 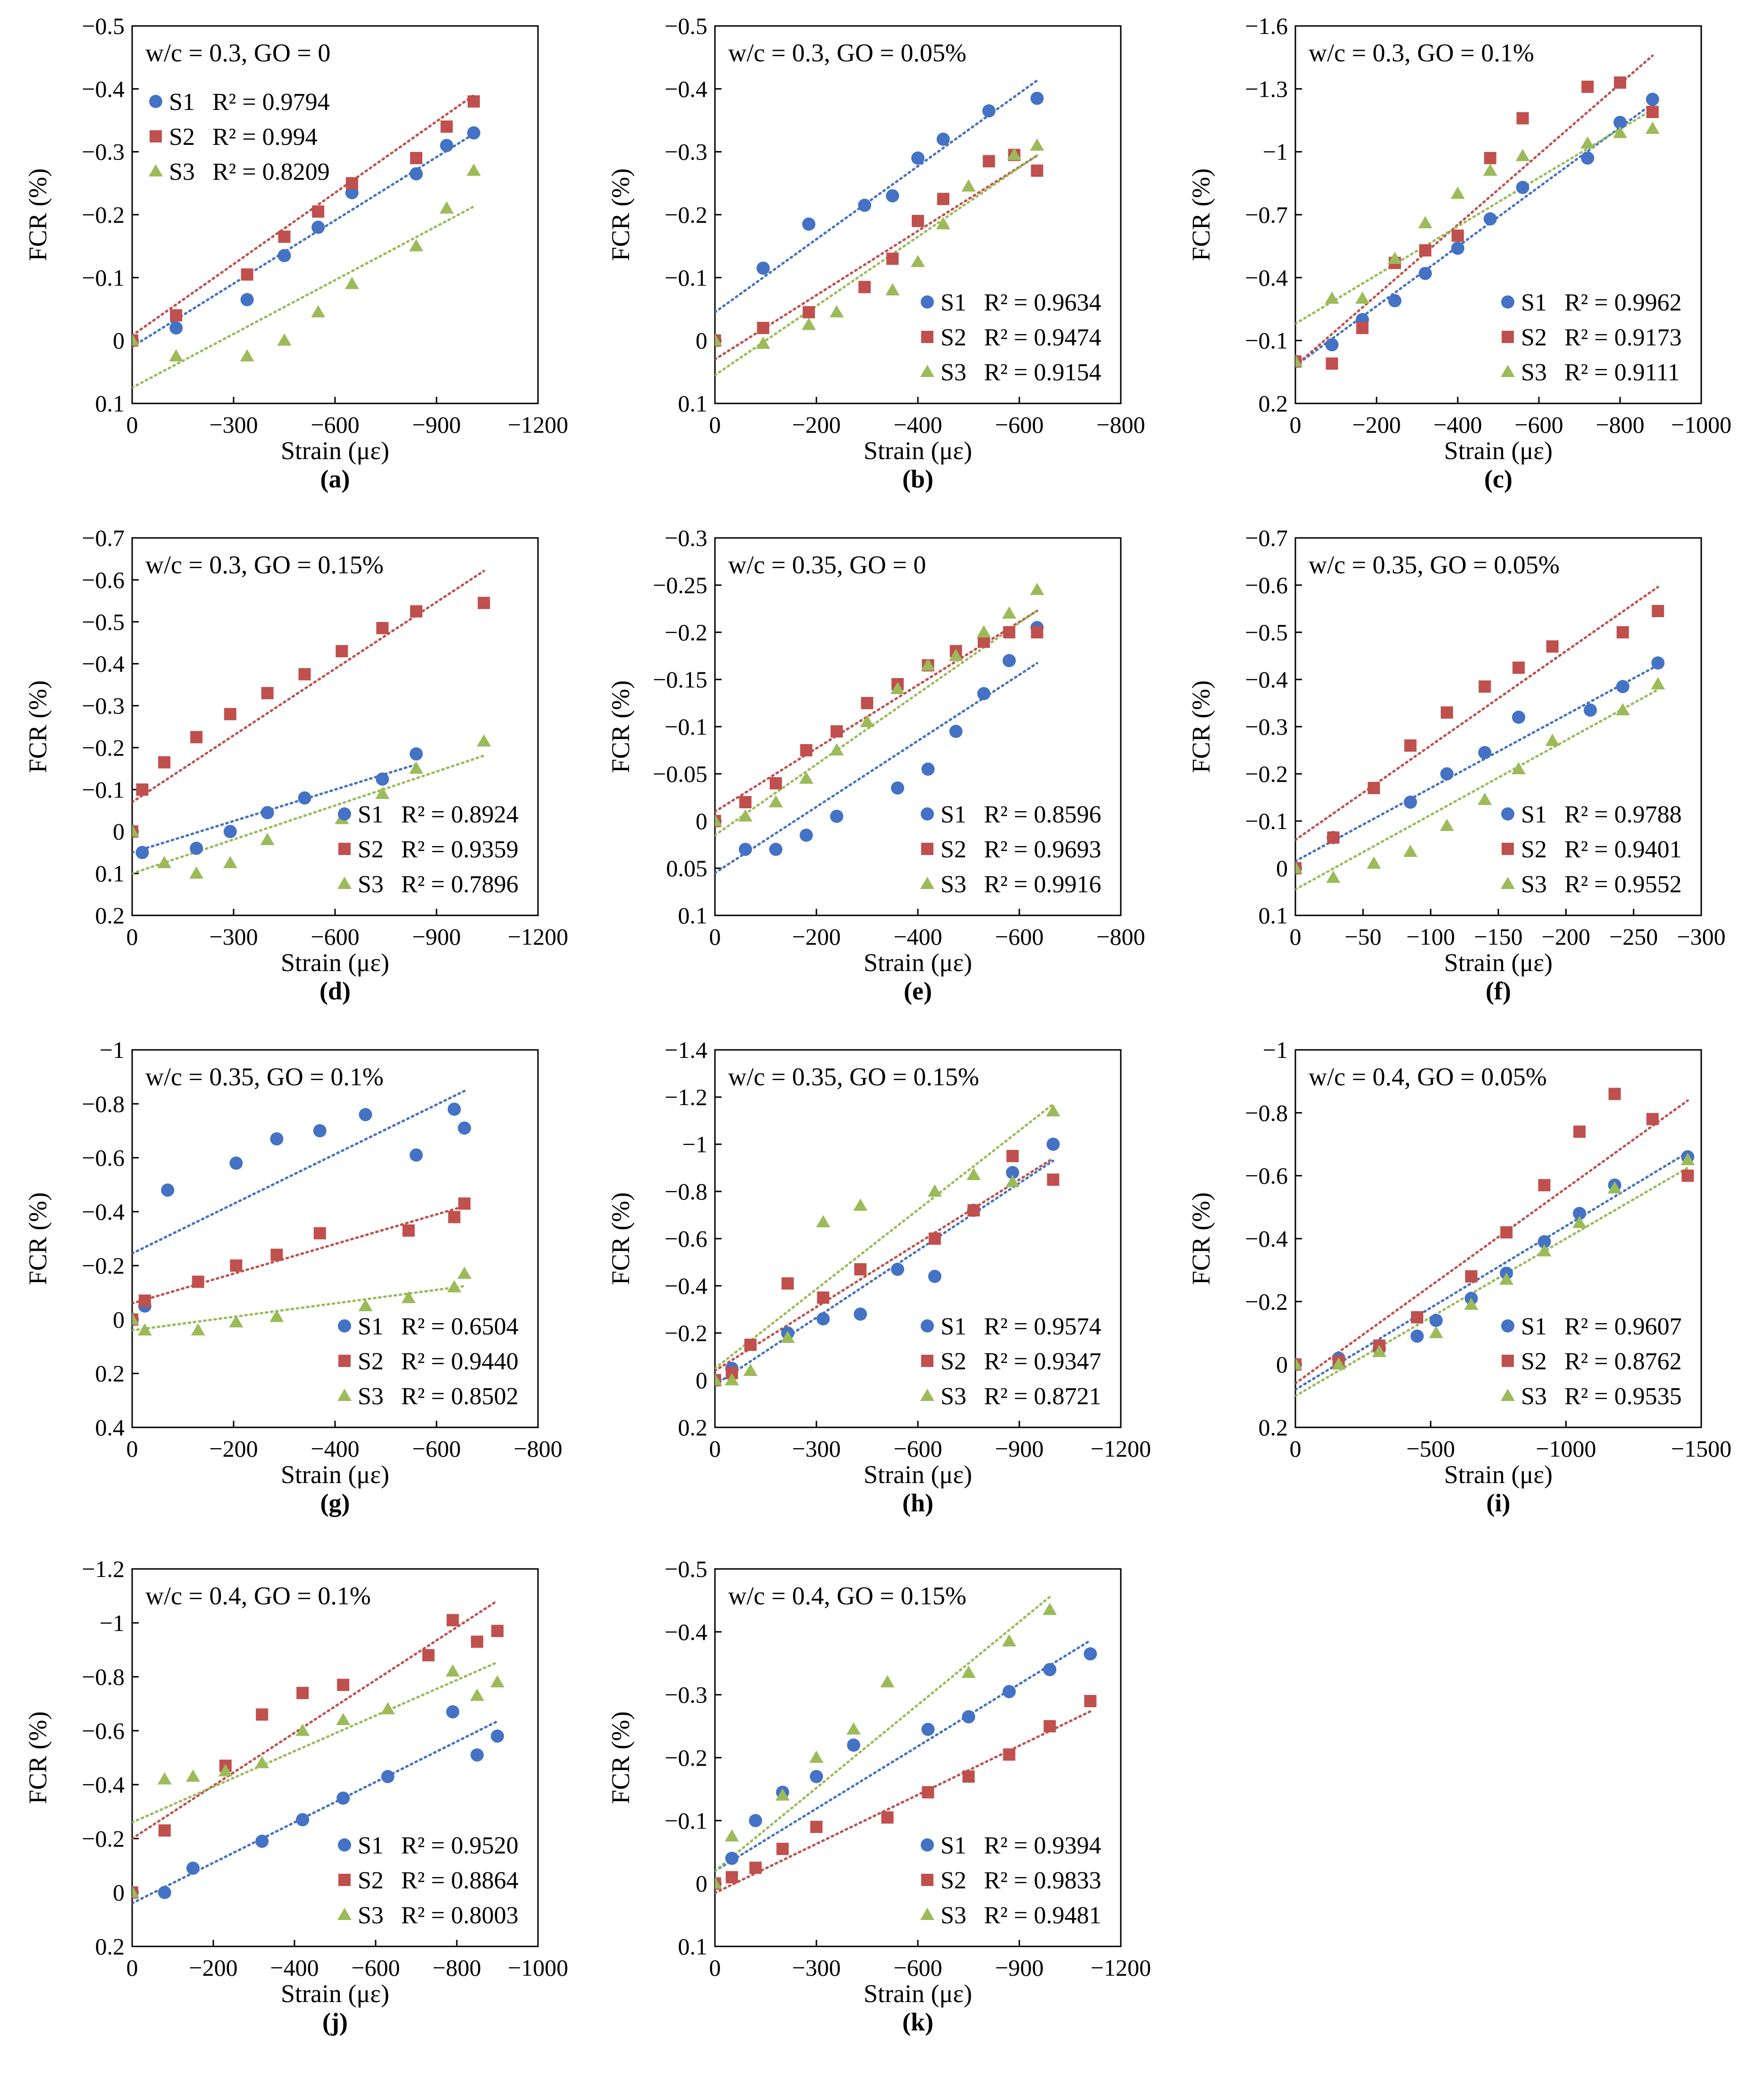 What do you see at coordinates (685, 1569) in the screenshot?
I see `y-tick-label: −0.5` at bounding box center [685, 1569].